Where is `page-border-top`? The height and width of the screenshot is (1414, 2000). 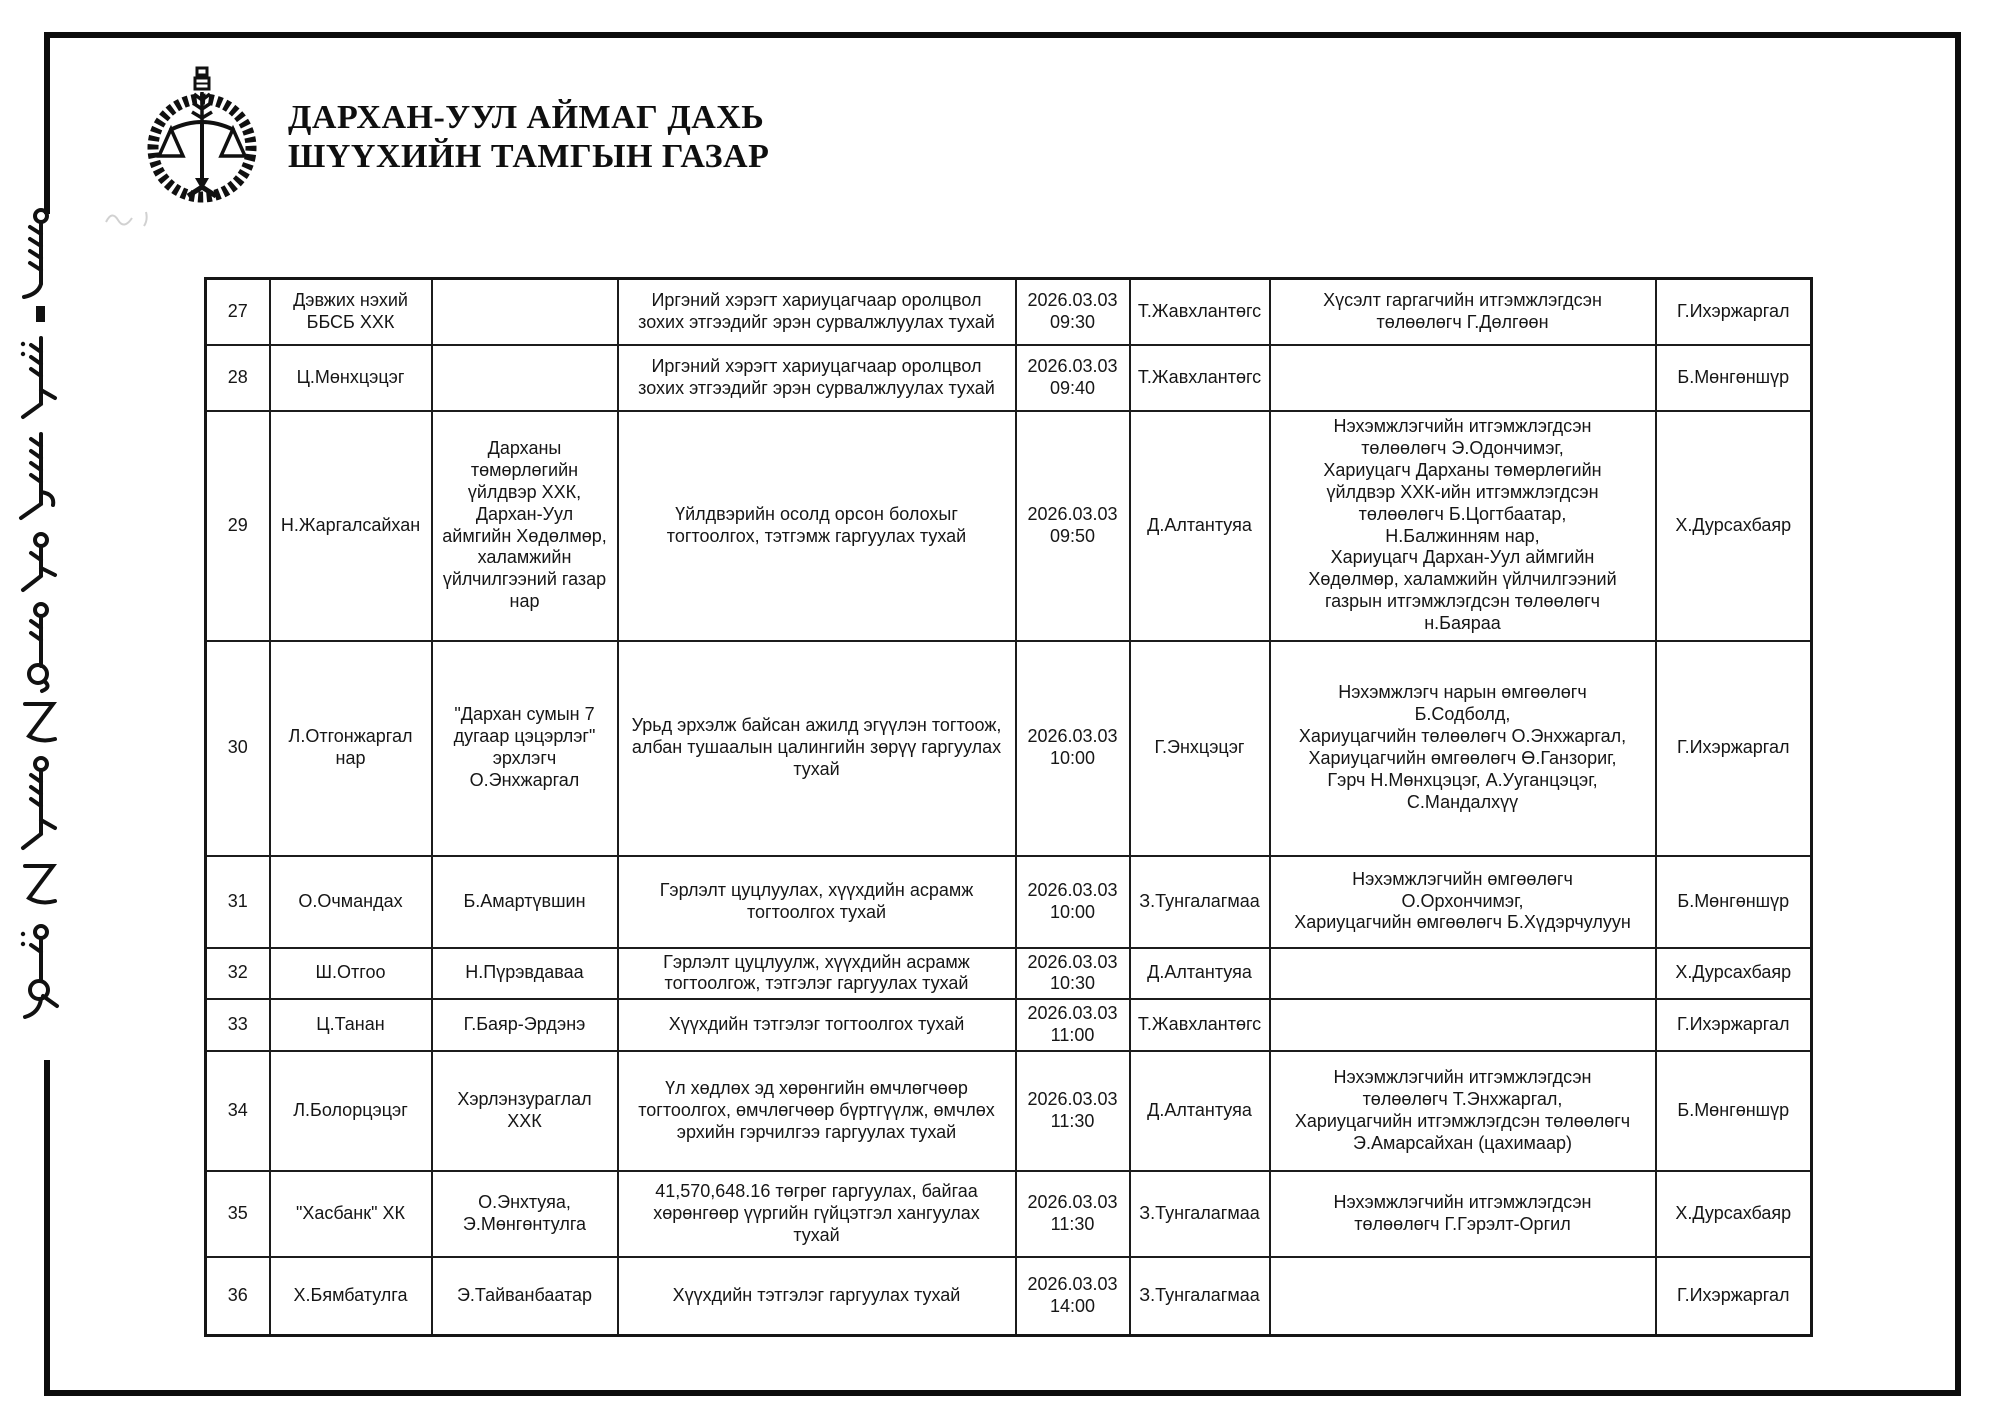
page-border-top is located at coordinates (1002, 35).